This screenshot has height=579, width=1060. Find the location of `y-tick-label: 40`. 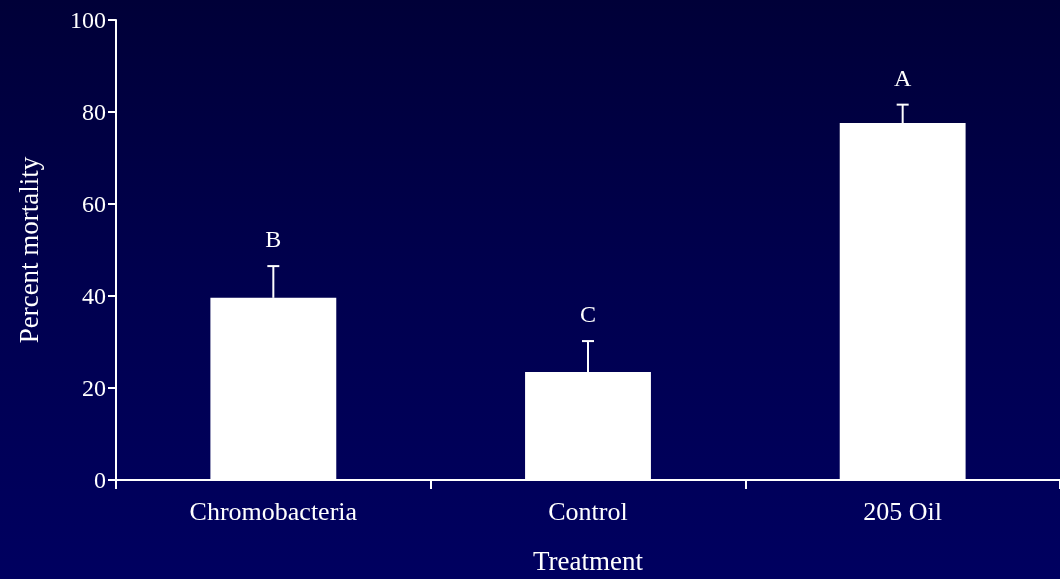

y-tick-label: 40 is located at coordinates (94, 296).